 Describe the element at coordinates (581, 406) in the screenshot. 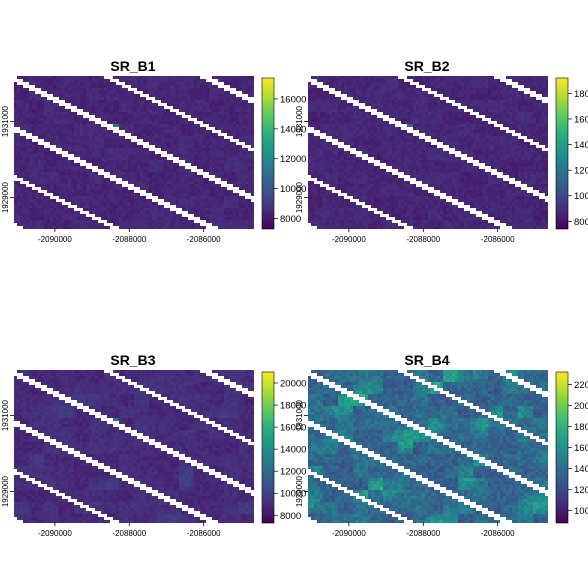

I see `colorbar-label: 200` at that location.